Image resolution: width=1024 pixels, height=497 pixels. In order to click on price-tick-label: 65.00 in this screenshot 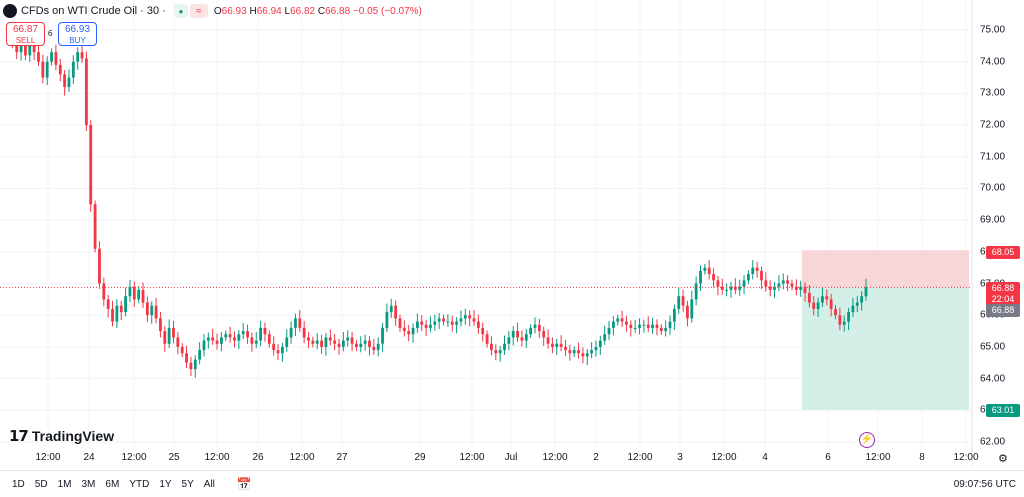, I will do `click(993, 347)`.